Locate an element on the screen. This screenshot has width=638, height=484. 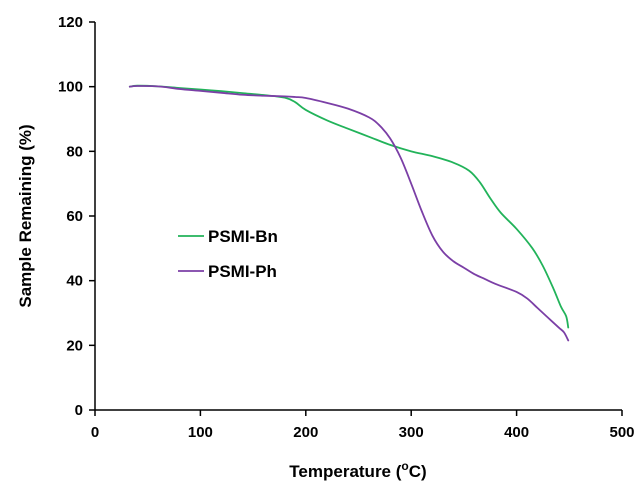
x-axis-title-superscript: o is located at coordinates (404, 466).